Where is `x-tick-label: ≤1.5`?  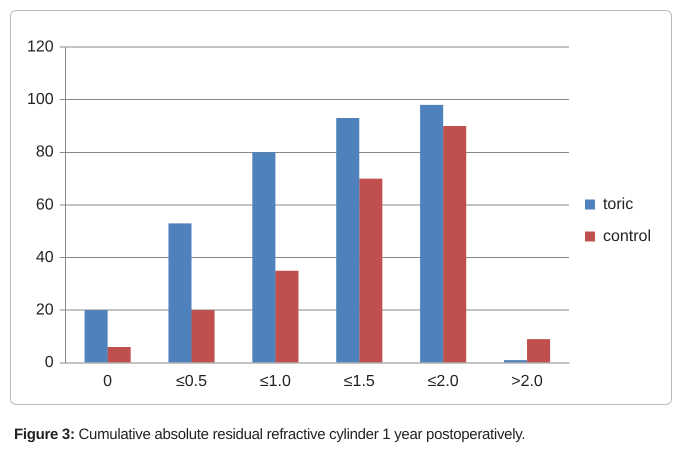
x-tick-label: ≤1.5 is located at coordinates (359, 381).